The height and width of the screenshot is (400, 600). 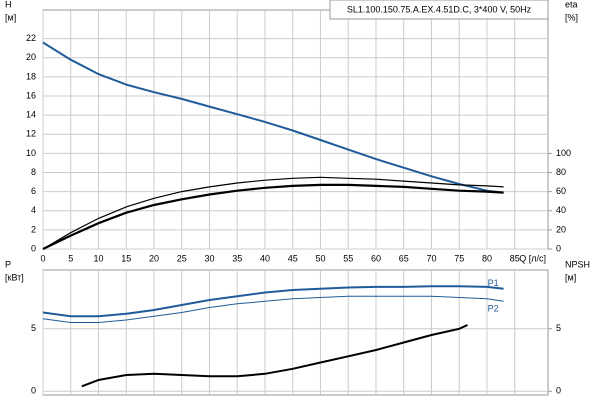 I want to click on x-tick-label: 25, so click(x=182, y=258).